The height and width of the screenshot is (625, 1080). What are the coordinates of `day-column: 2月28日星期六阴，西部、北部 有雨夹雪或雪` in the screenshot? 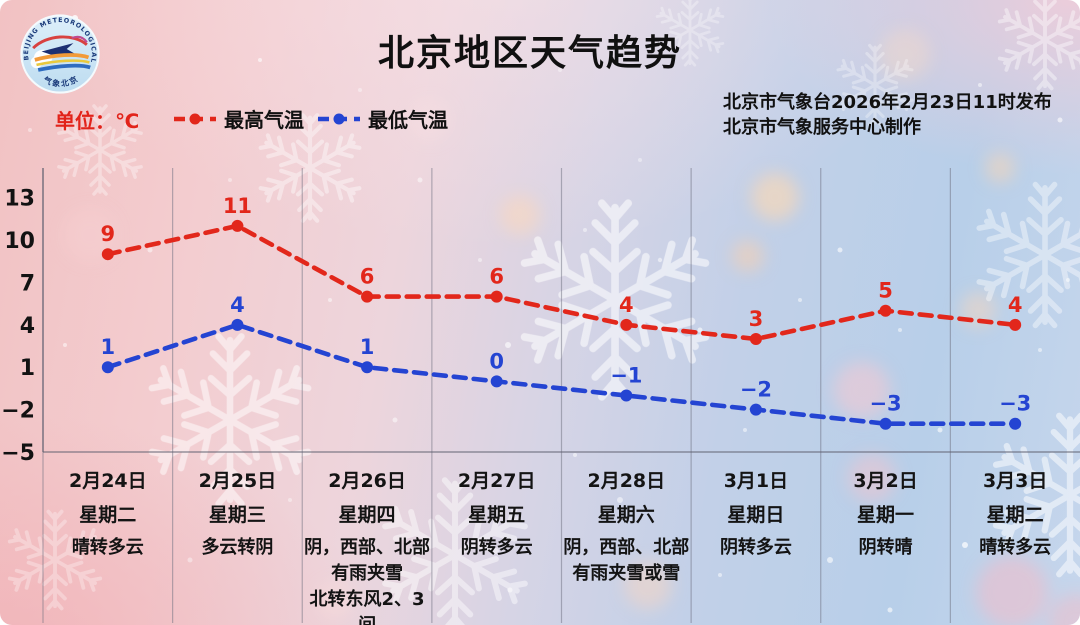 It's located at (627, 538).